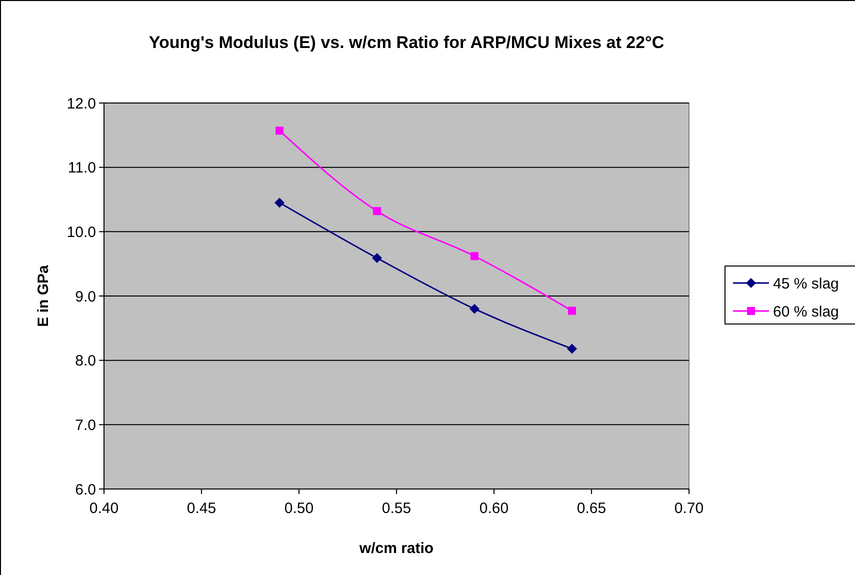 This screenshot has width=855, height=575. I want to click on y-tick-label: 11.0, so click(82, 168).